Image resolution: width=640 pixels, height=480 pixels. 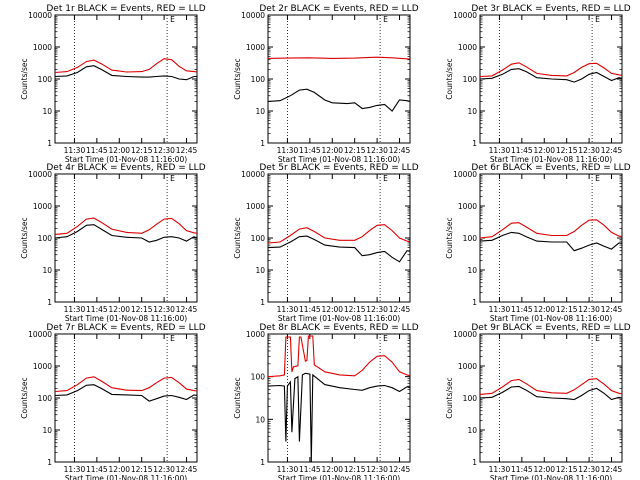 I want to click on panel-title: Det 3r BLACK = Events, RED = LLD, so click(x=550, y=9).